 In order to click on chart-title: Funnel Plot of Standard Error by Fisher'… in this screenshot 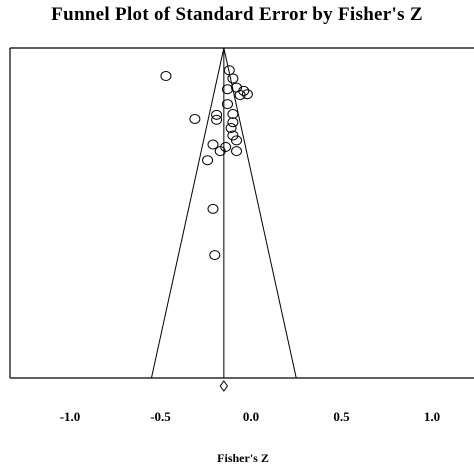, I will do `click(237, 14)`.